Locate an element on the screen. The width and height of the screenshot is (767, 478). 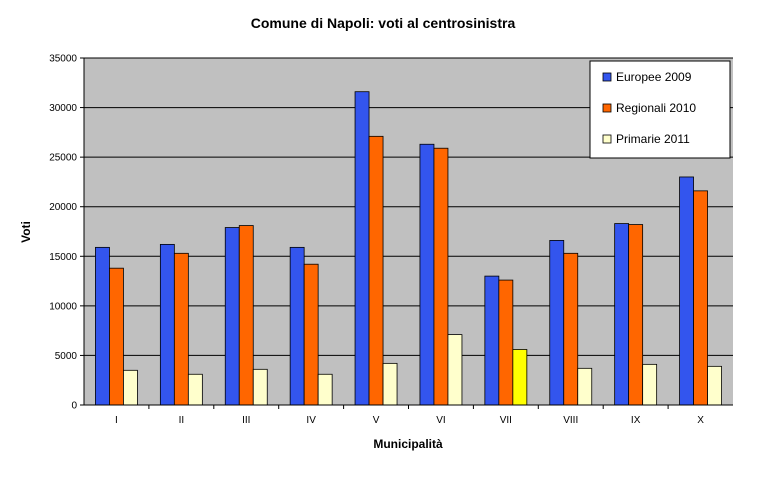
y-tick-label: 0 is located at coordinates (74, 406).